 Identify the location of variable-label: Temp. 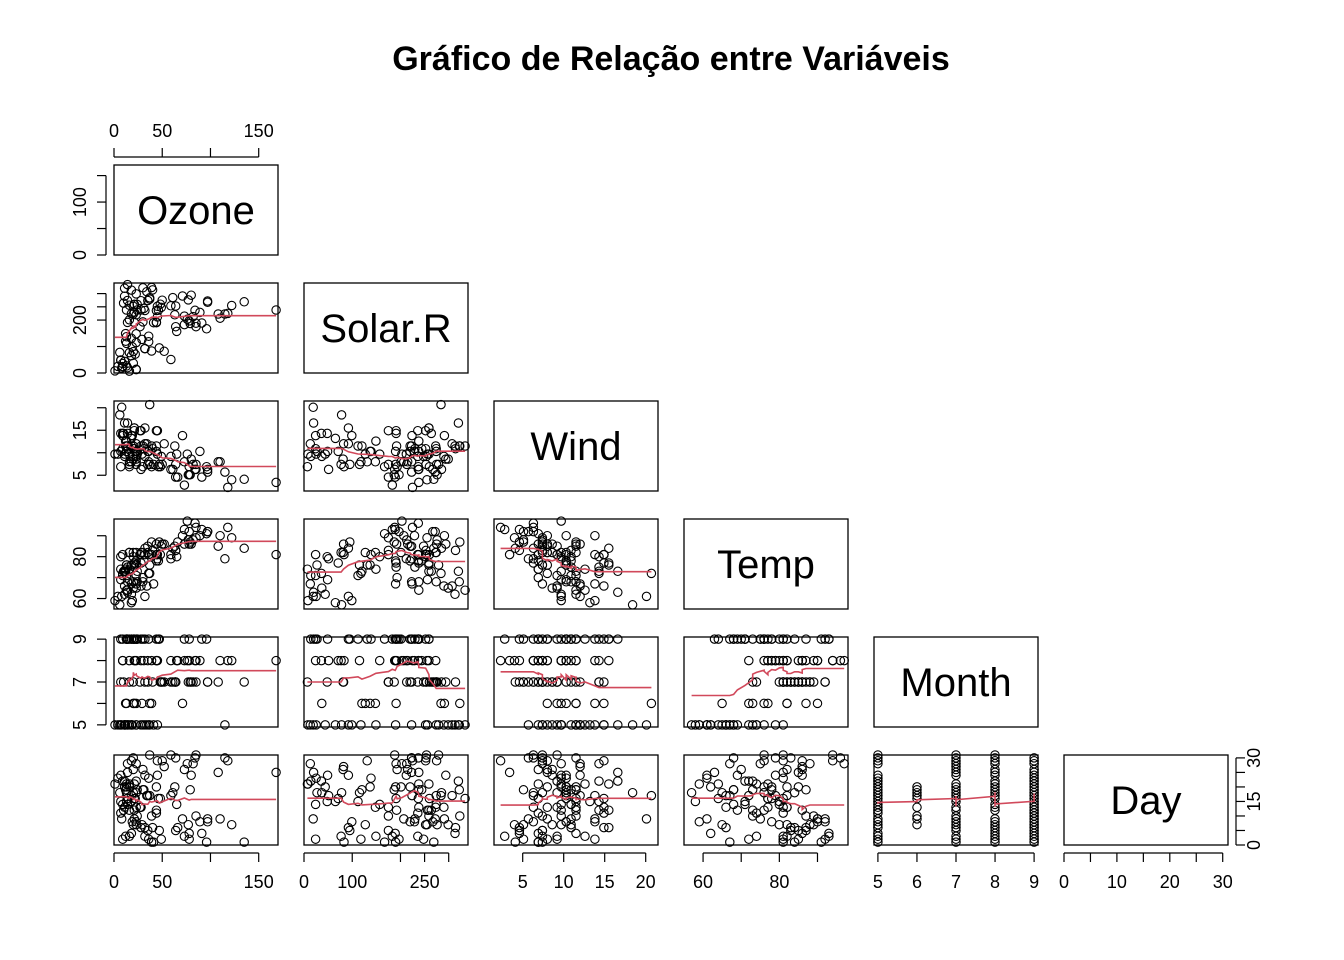
(766, 565).